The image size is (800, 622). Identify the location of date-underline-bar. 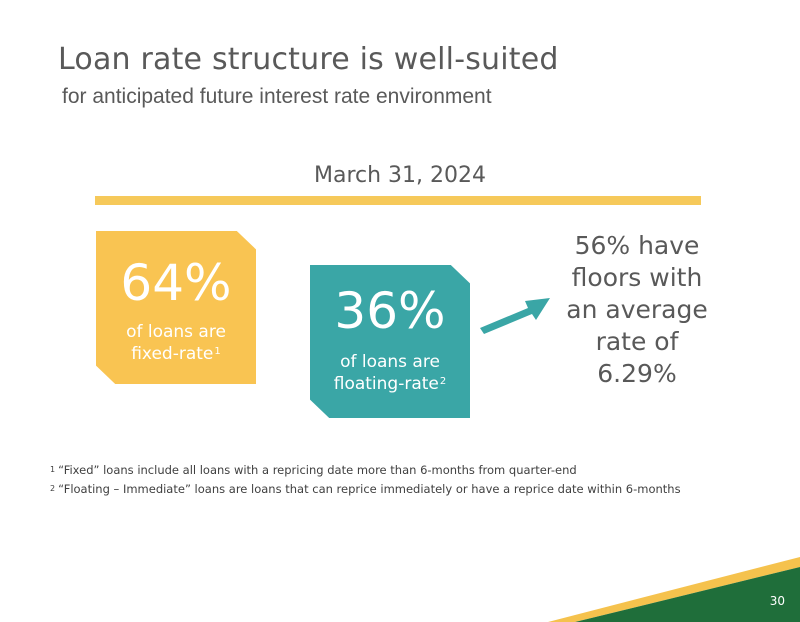
(398, 200).